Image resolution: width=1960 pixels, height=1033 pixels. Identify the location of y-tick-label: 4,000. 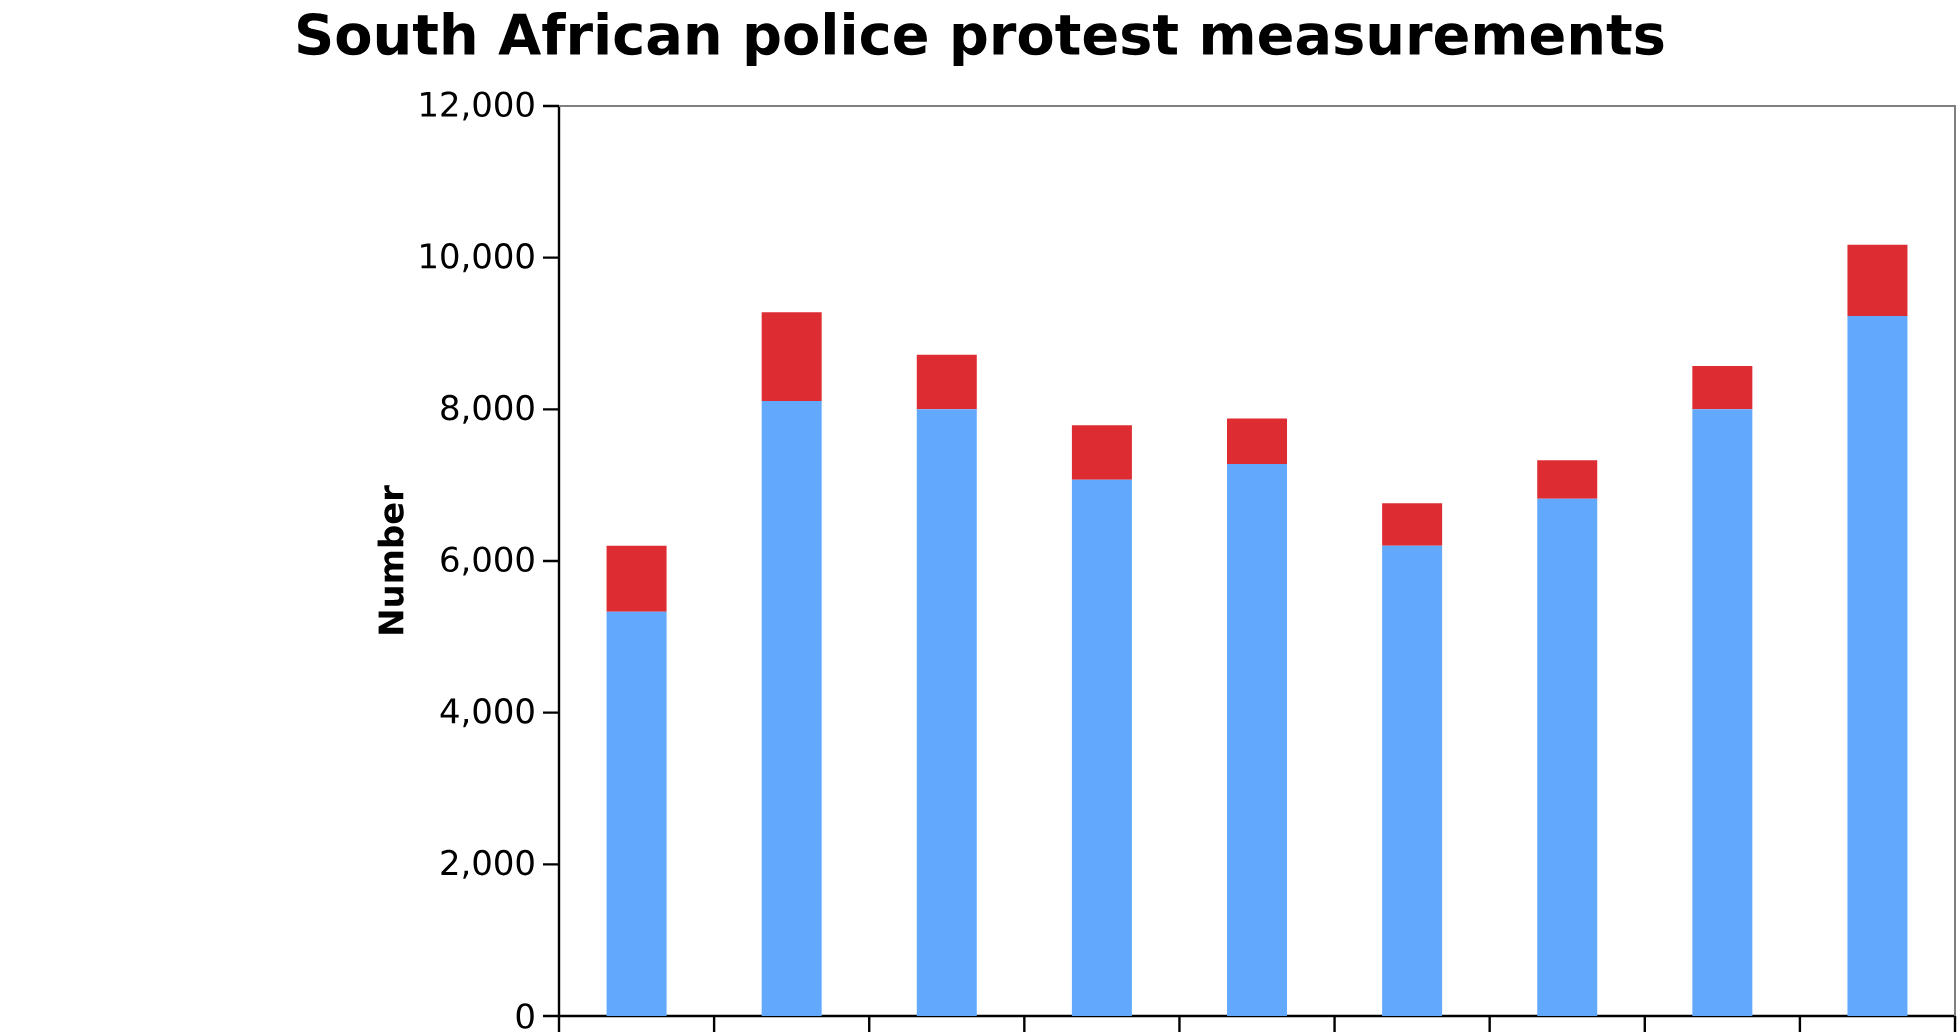
(487, 713).